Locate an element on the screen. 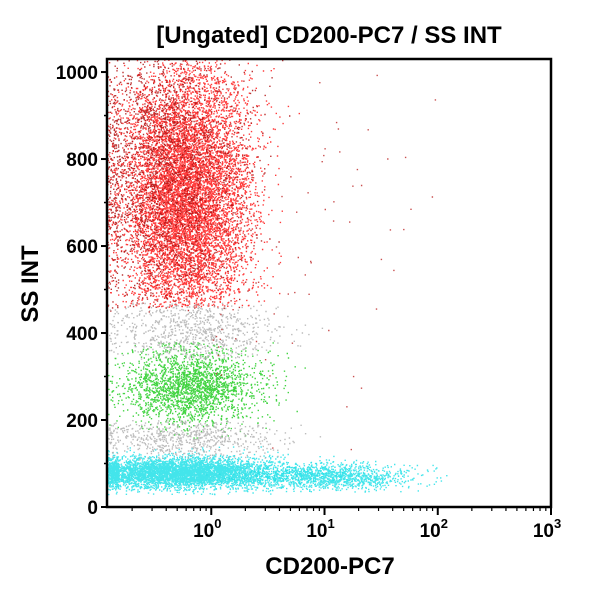  population-4-points is located at coordinates (327, 474).